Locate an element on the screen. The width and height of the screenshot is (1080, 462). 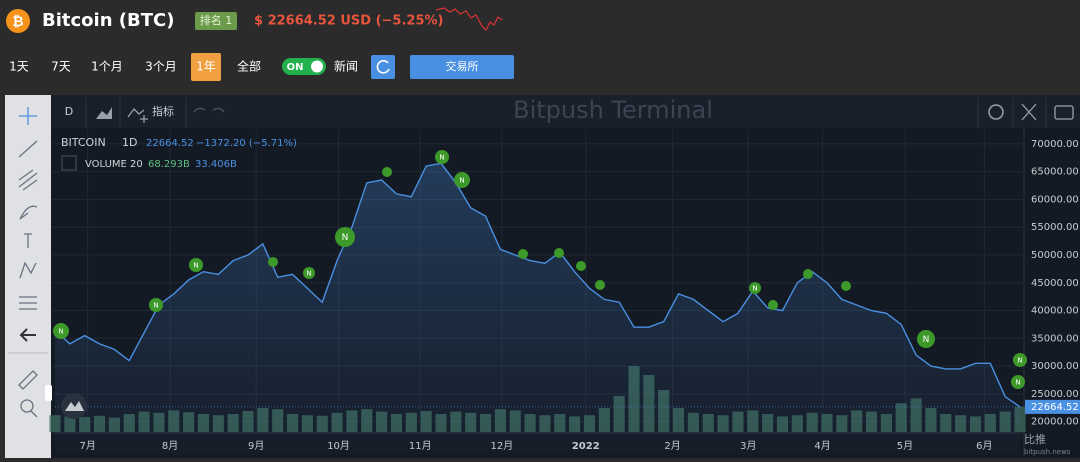
range-button: 全部 is located at coordinates (249, 66).